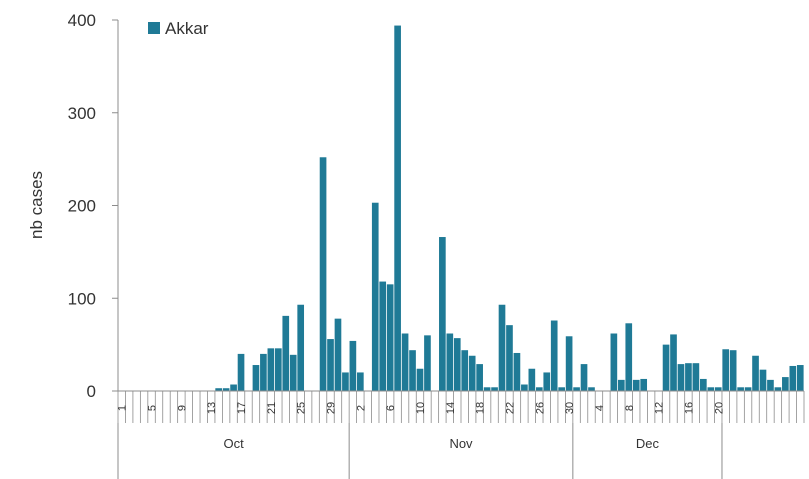 The image size is (809, 479). What do you see at coordinates (242, 408) in the screenshot?
I see `x-tick-label: 17` at bounding box center [242, 408].